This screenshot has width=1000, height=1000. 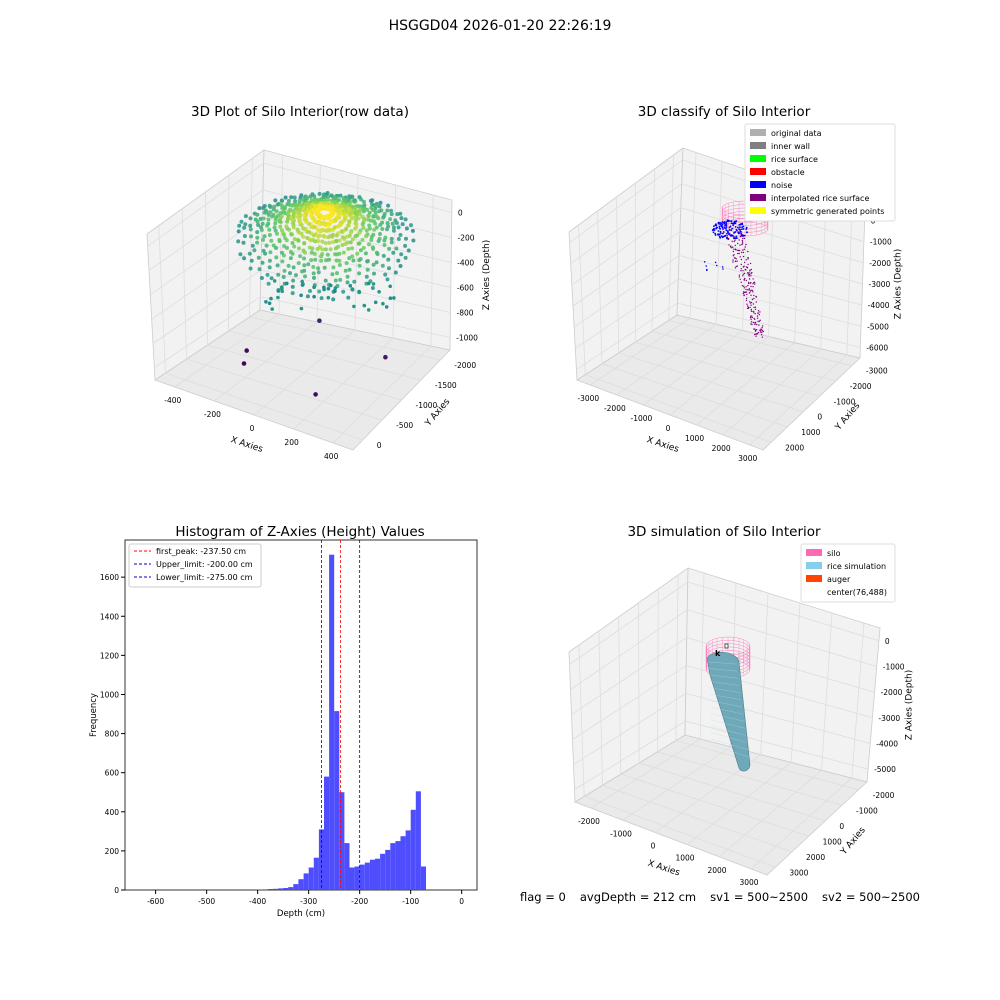 What do you see at coordinates (820, 198) in the screenshot?
I see `p2-legend-label: interpolated rice surface` at bounding box center [820, 198].